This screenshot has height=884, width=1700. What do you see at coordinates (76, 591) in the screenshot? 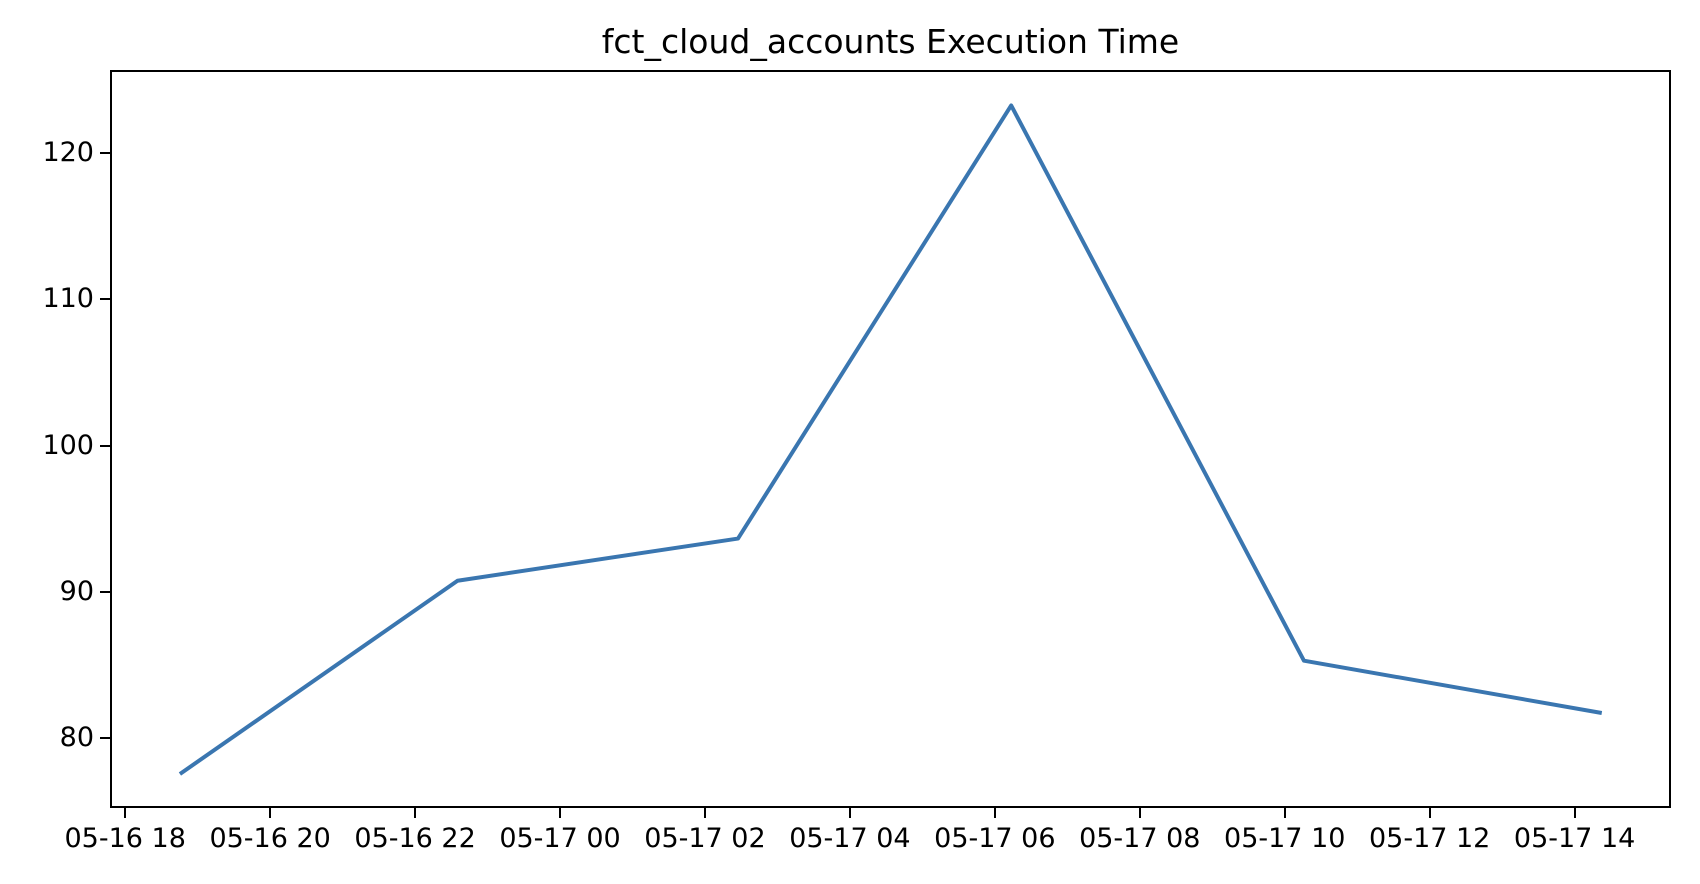
I see `y-tick-label: 90` at bounding box center [76, 591].